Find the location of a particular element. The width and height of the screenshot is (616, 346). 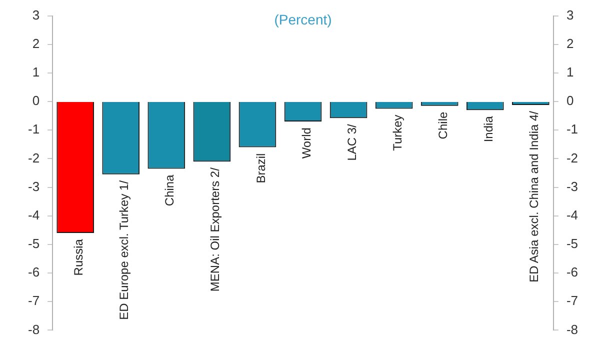

x-tick-label: Chile is located at coordinates (443, 126).